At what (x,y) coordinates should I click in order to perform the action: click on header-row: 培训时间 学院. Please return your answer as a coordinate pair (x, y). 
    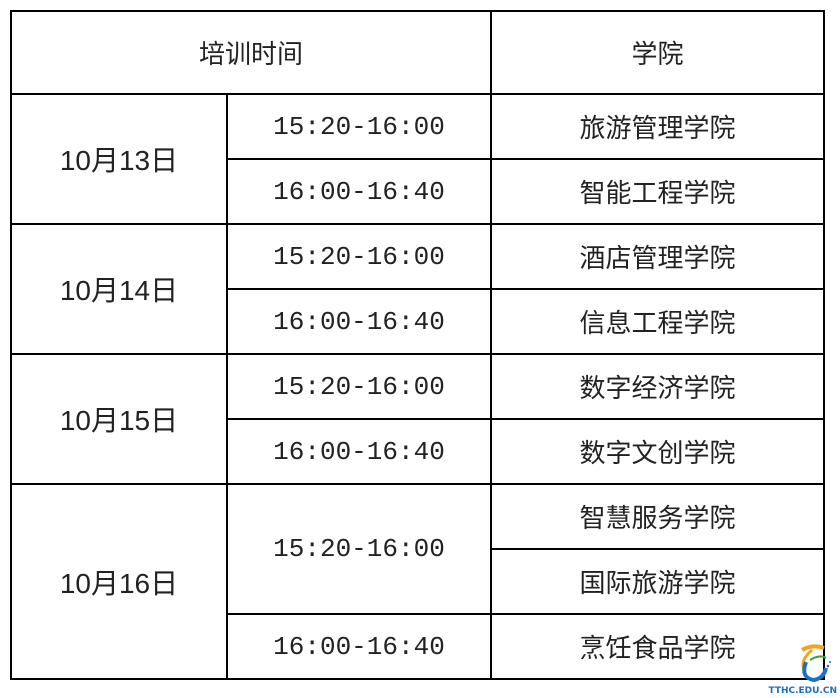
    Looking at the image, I should click on (417, 52).